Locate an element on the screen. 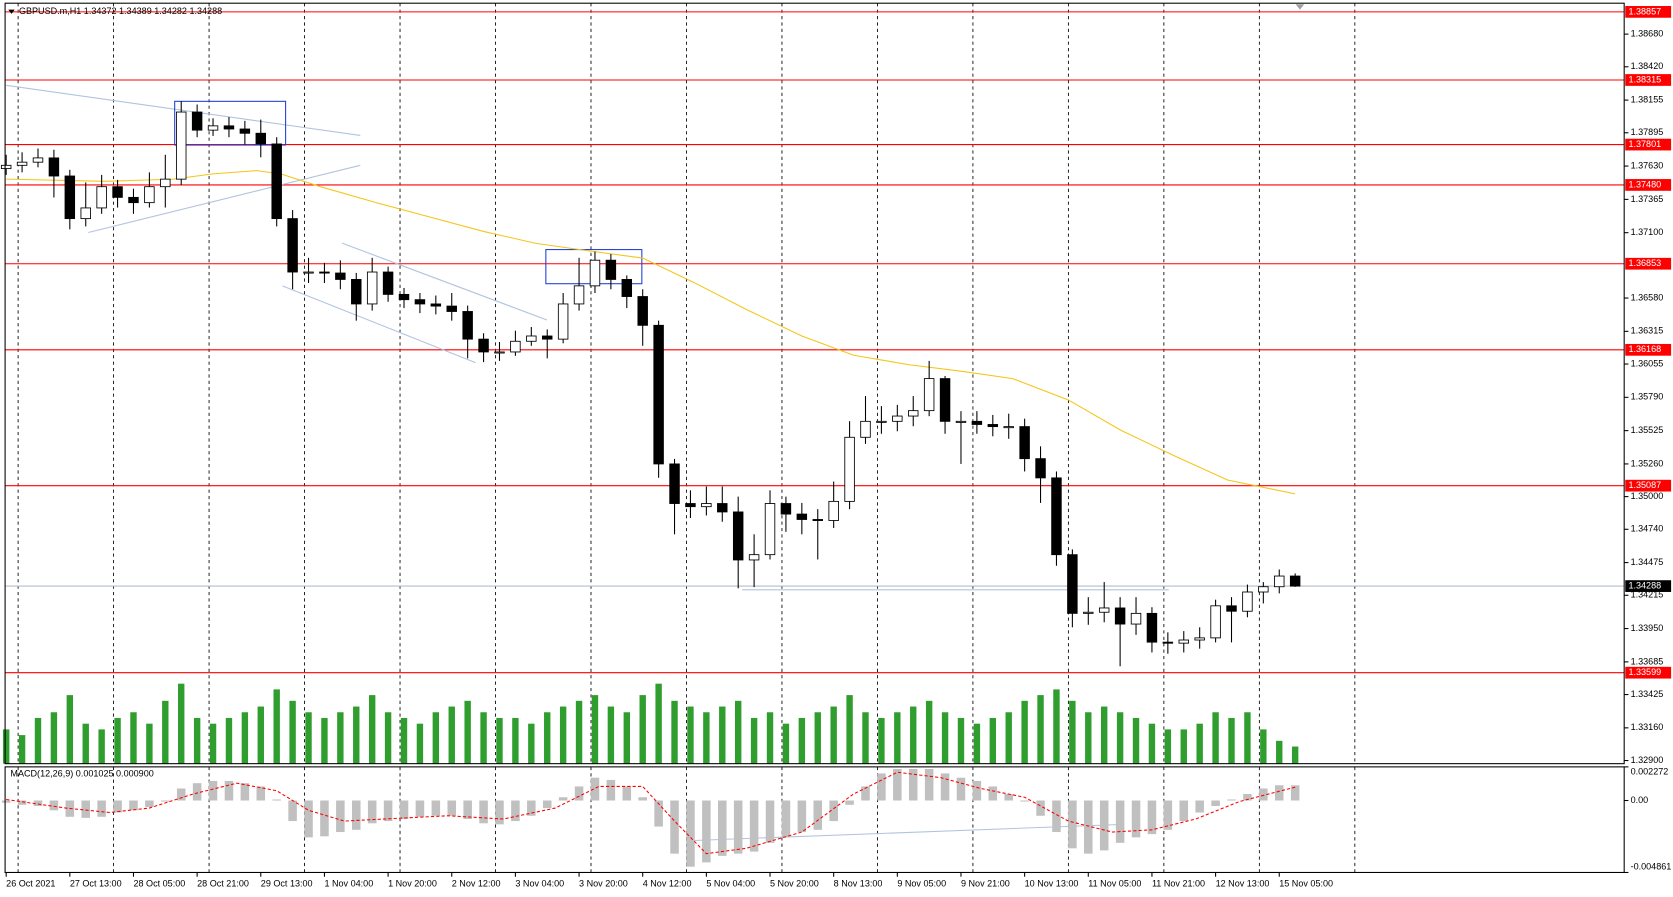 This screenshot has height=897, width=1673. volume-layer is located at coordinates (650, 723).